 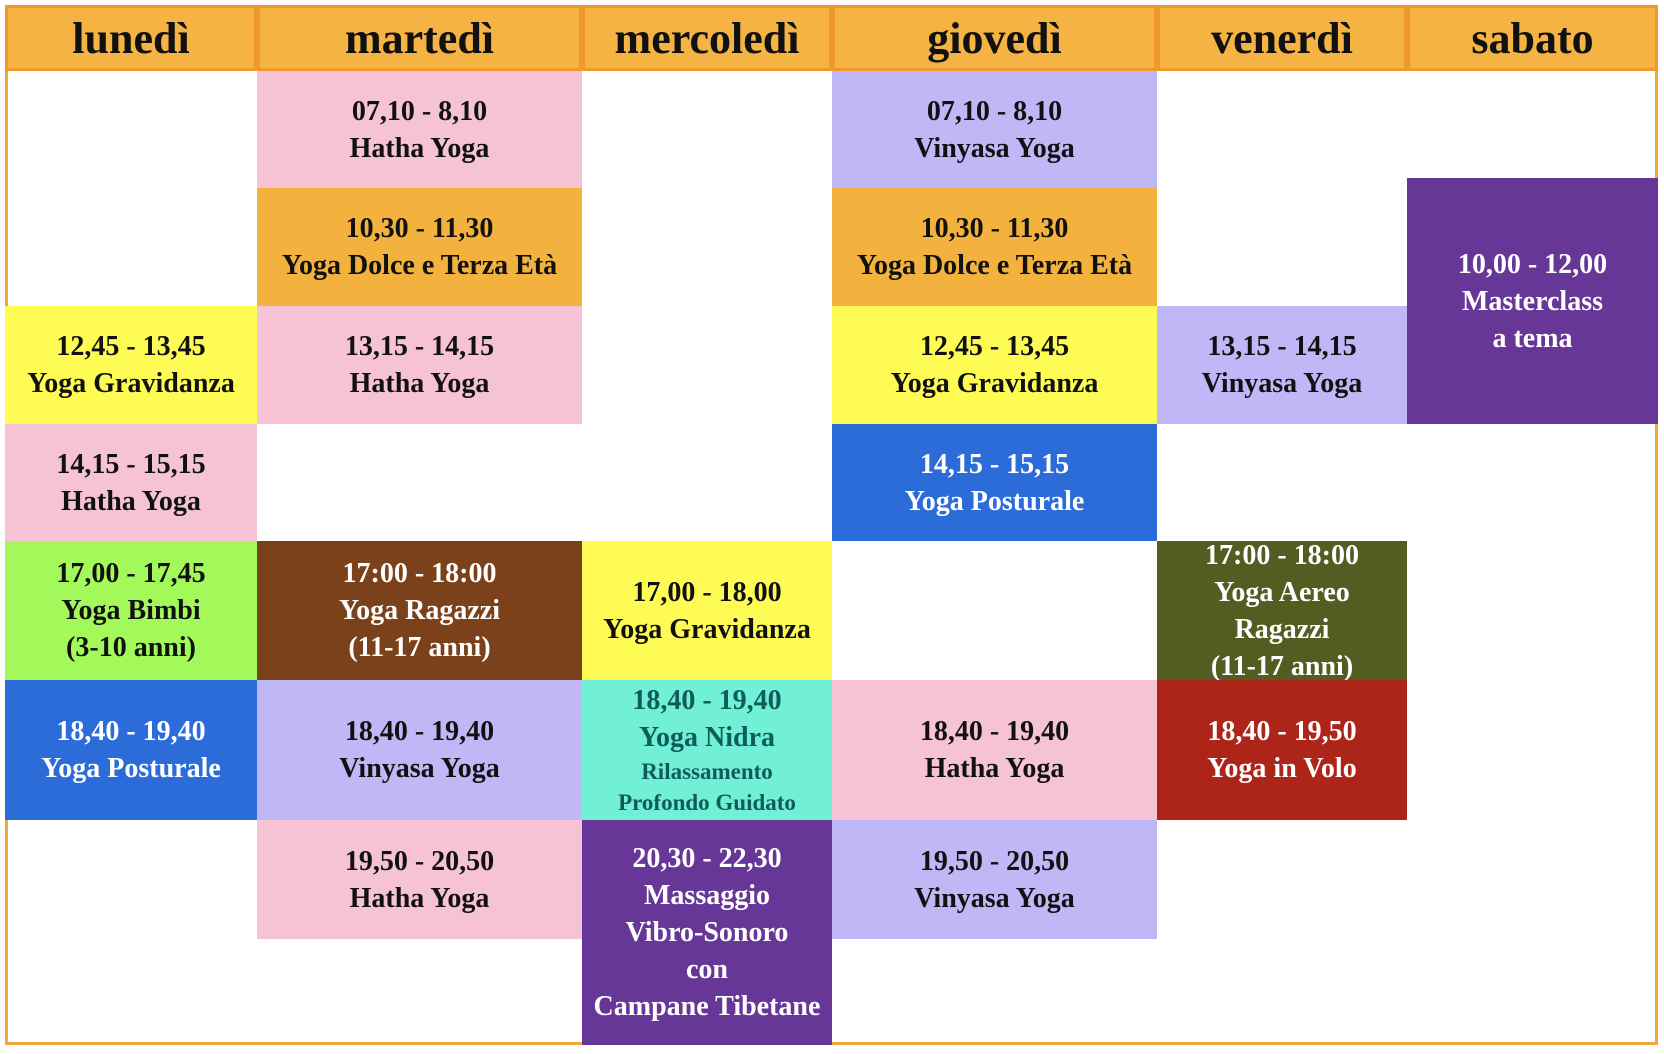 I want to click on class-time: 17,00 - 17,45, so click(x=131, y=573).